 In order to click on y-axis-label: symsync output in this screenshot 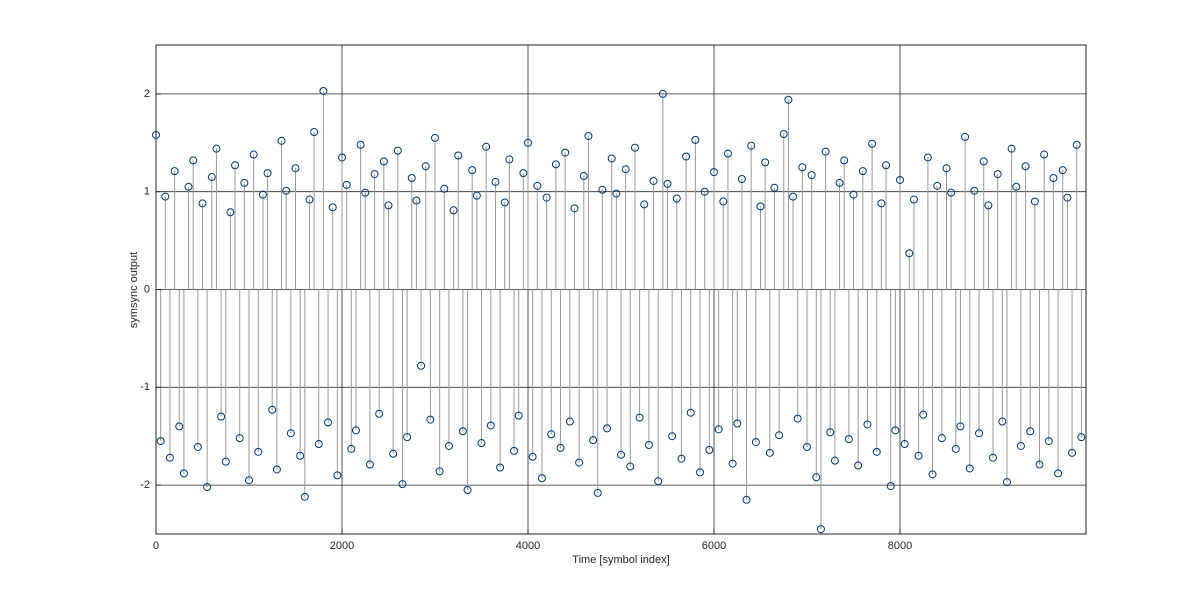, I will do `click(134, 290)`.